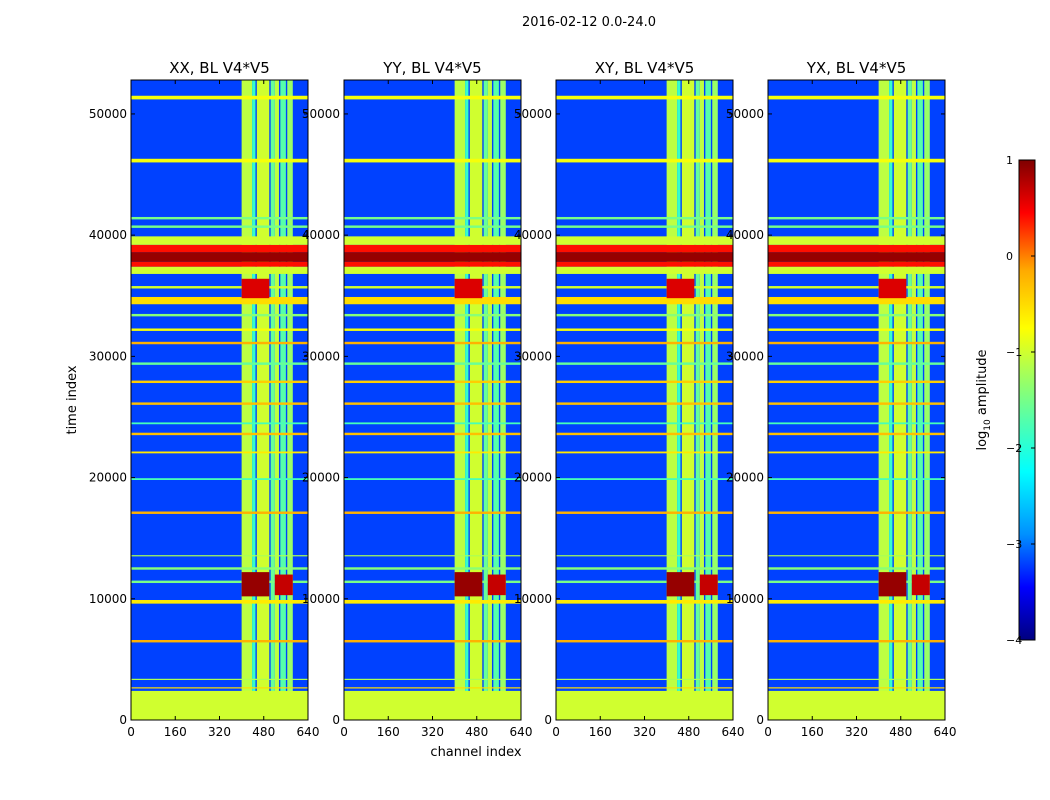 The image size is (1050, 800). What do you see at coordinates (988, 425) in the screenshot?
I see `colorbar-label-sub: 10` at bounding box center [988, 425].